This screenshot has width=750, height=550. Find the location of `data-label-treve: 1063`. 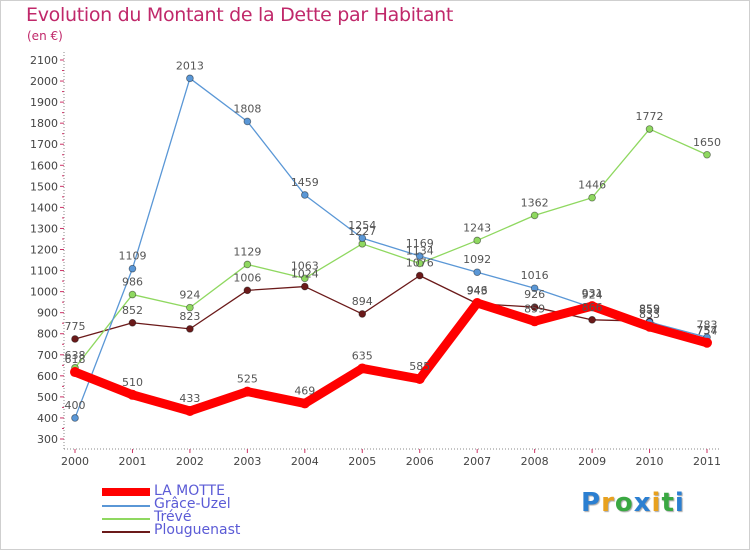

data-label-treve: 1063 is located at coordinates (305, 265).